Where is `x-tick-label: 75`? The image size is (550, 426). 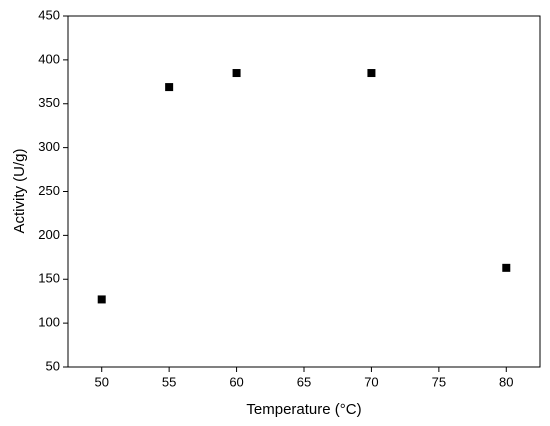 x-tick-label: 75 is located at coordinates (439, 381).